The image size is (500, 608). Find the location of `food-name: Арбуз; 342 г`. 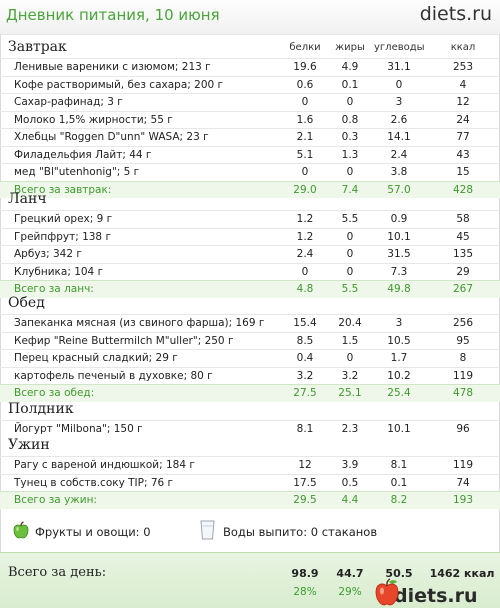

food-name: Арбуз; 342 г is located at coordinates (48, 254).